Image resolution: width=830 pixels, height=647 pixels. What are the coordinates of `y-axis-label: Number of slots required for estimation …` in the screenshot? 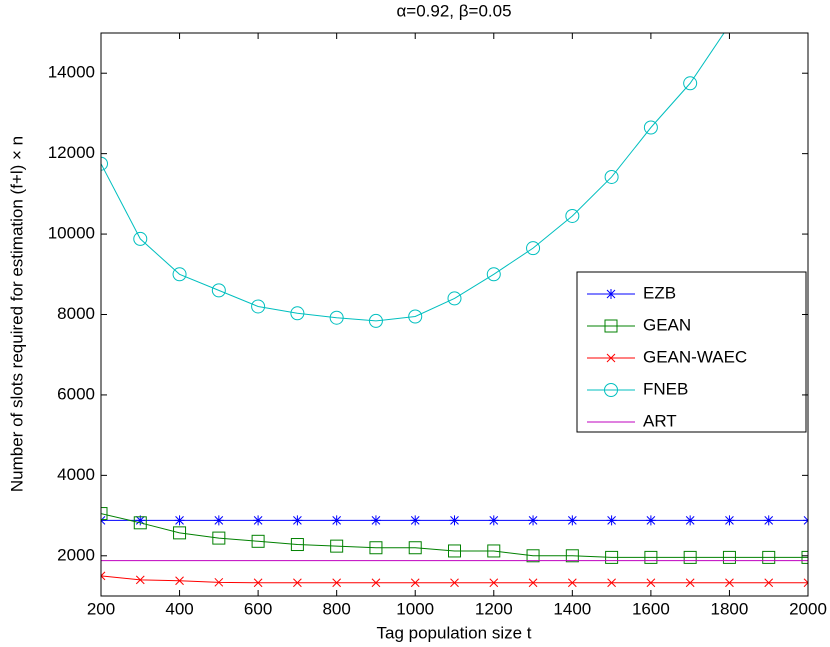 It's located at (16, 314).